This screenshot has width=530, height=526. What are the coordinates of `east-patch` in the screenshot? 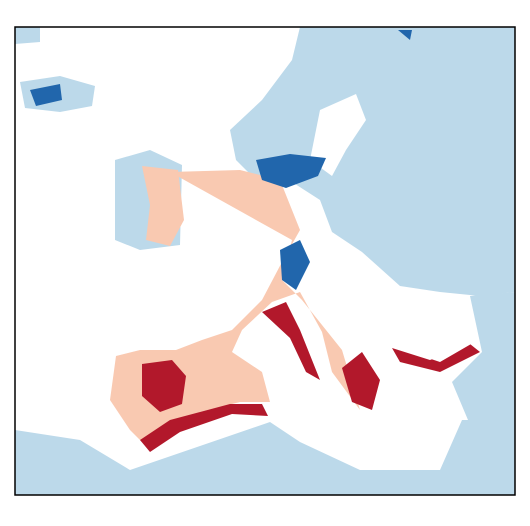 It's located at (295, 265).